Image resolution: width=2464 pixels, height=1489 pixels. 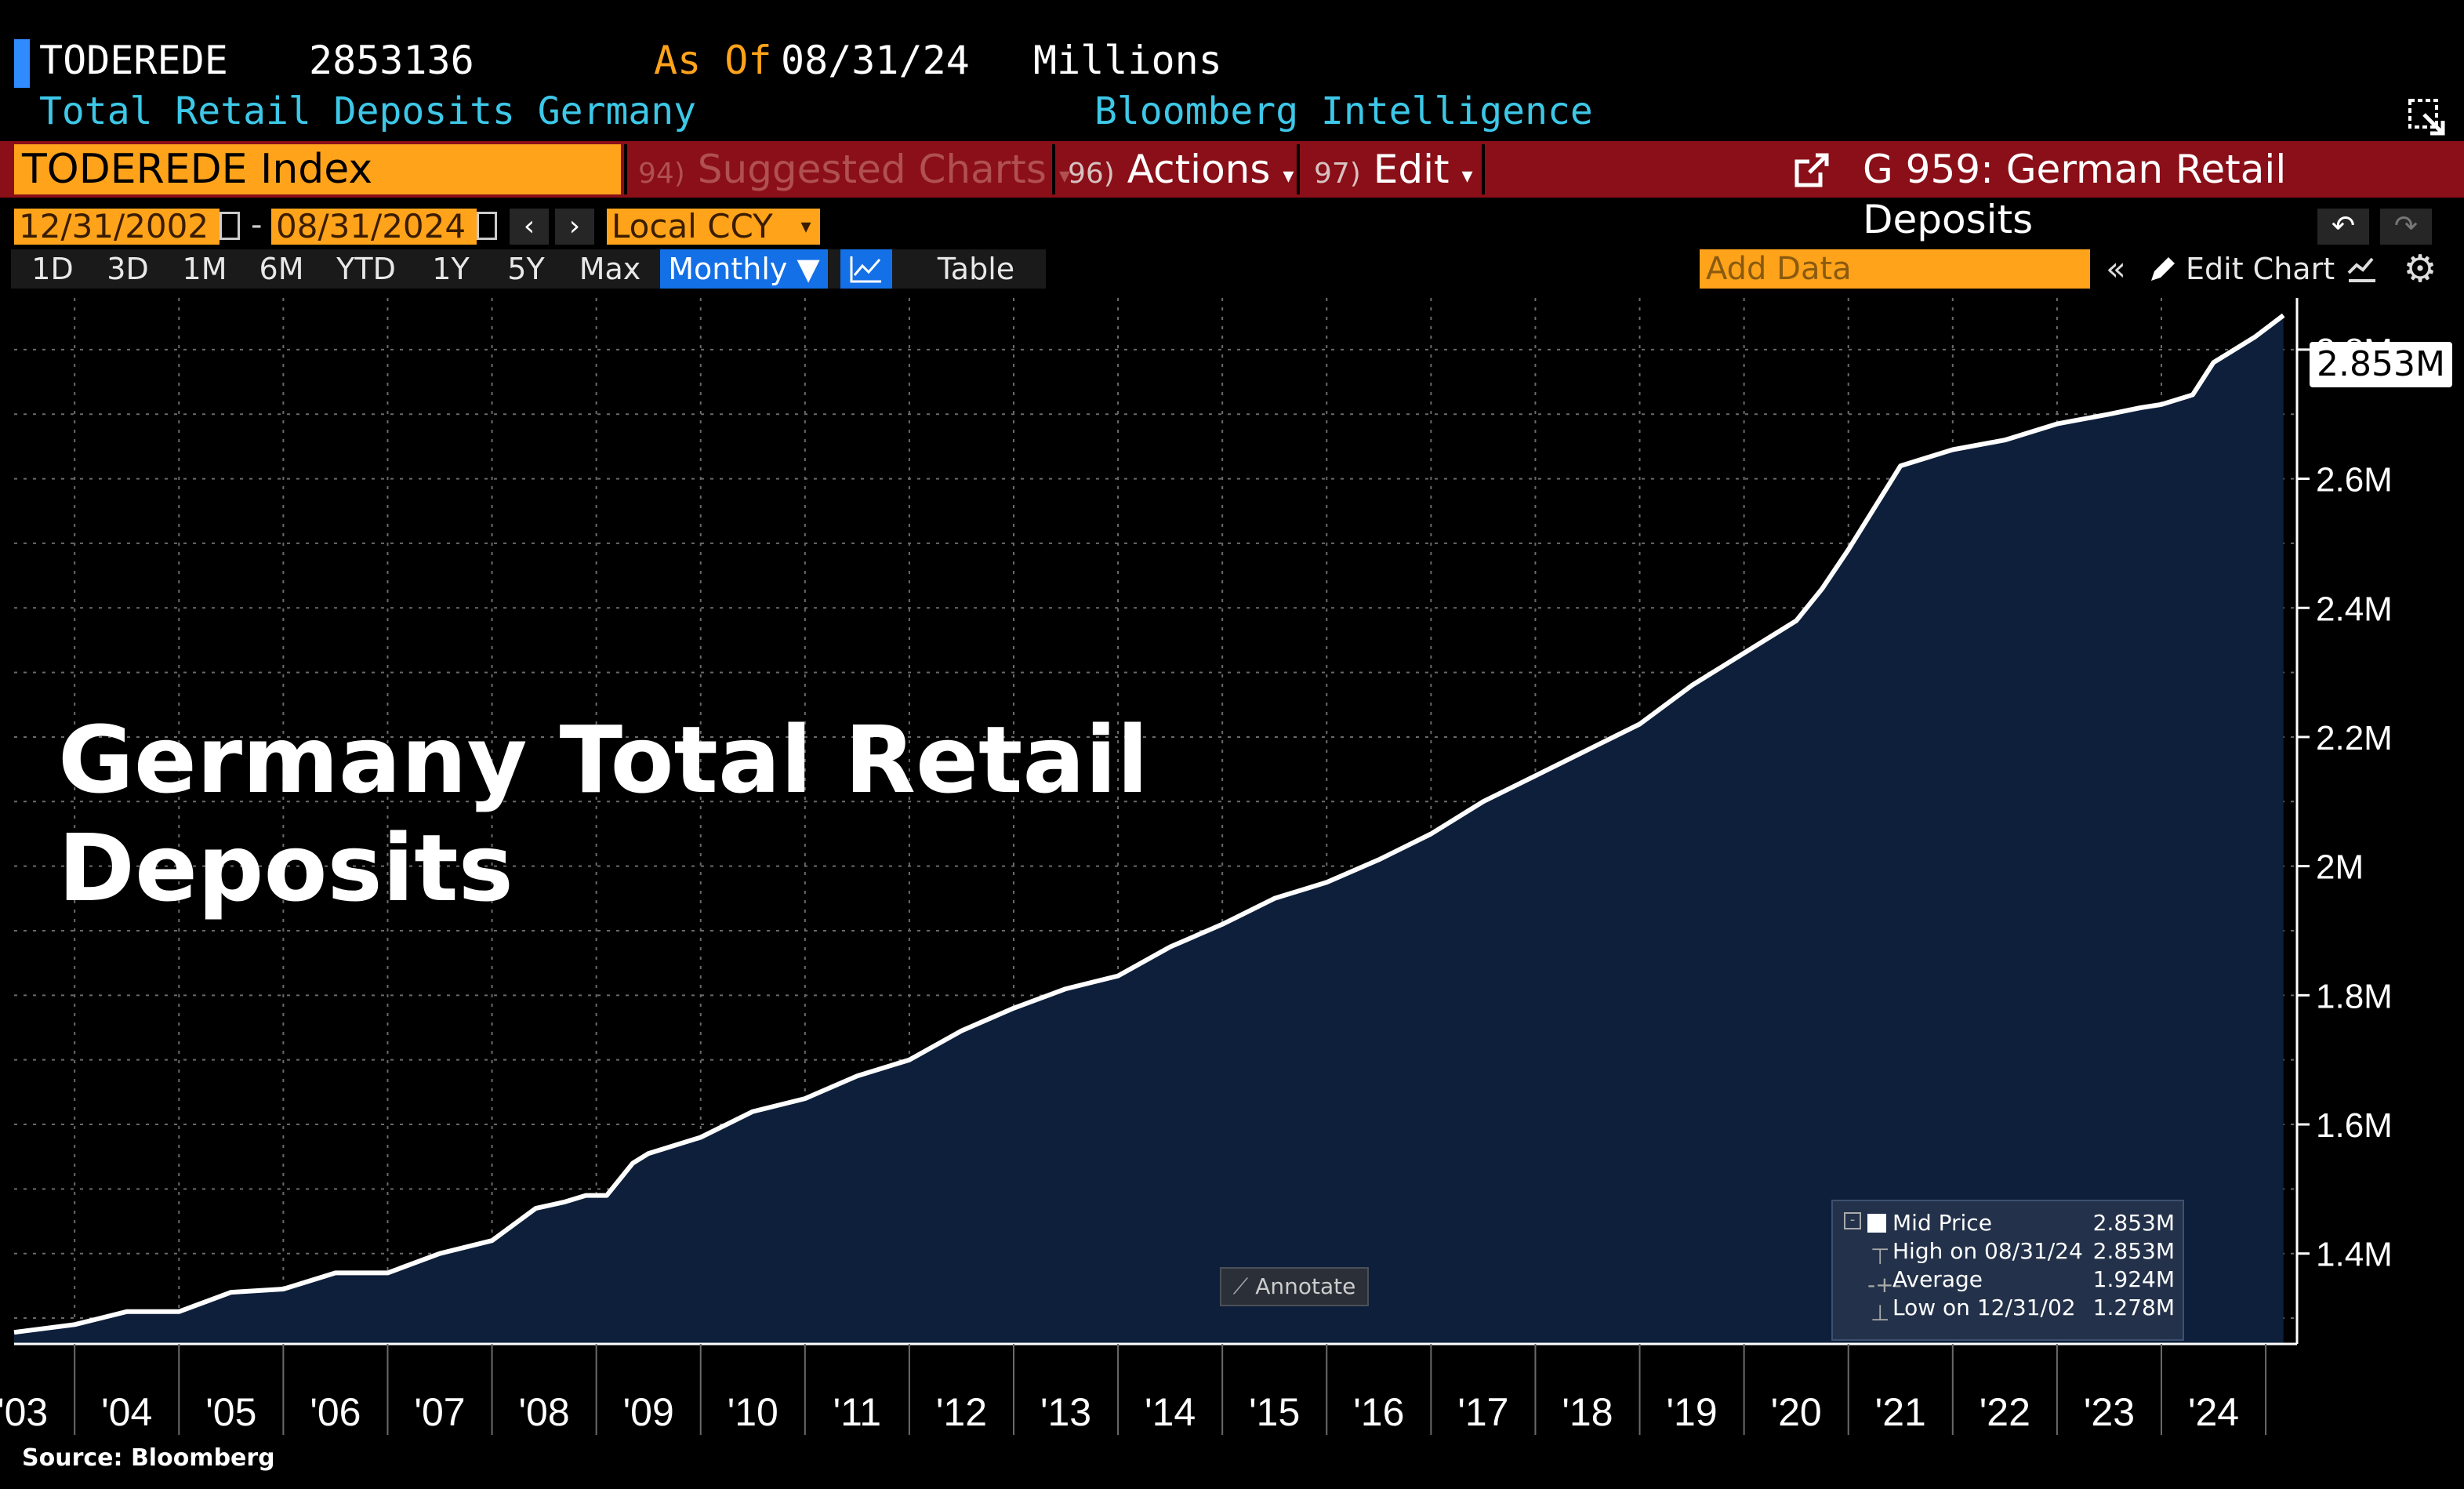 What do you see at coordinates (1378, 1412) in the screenshot?
I see `x-tick-label: '16` at bounding box center [1378, 1412].